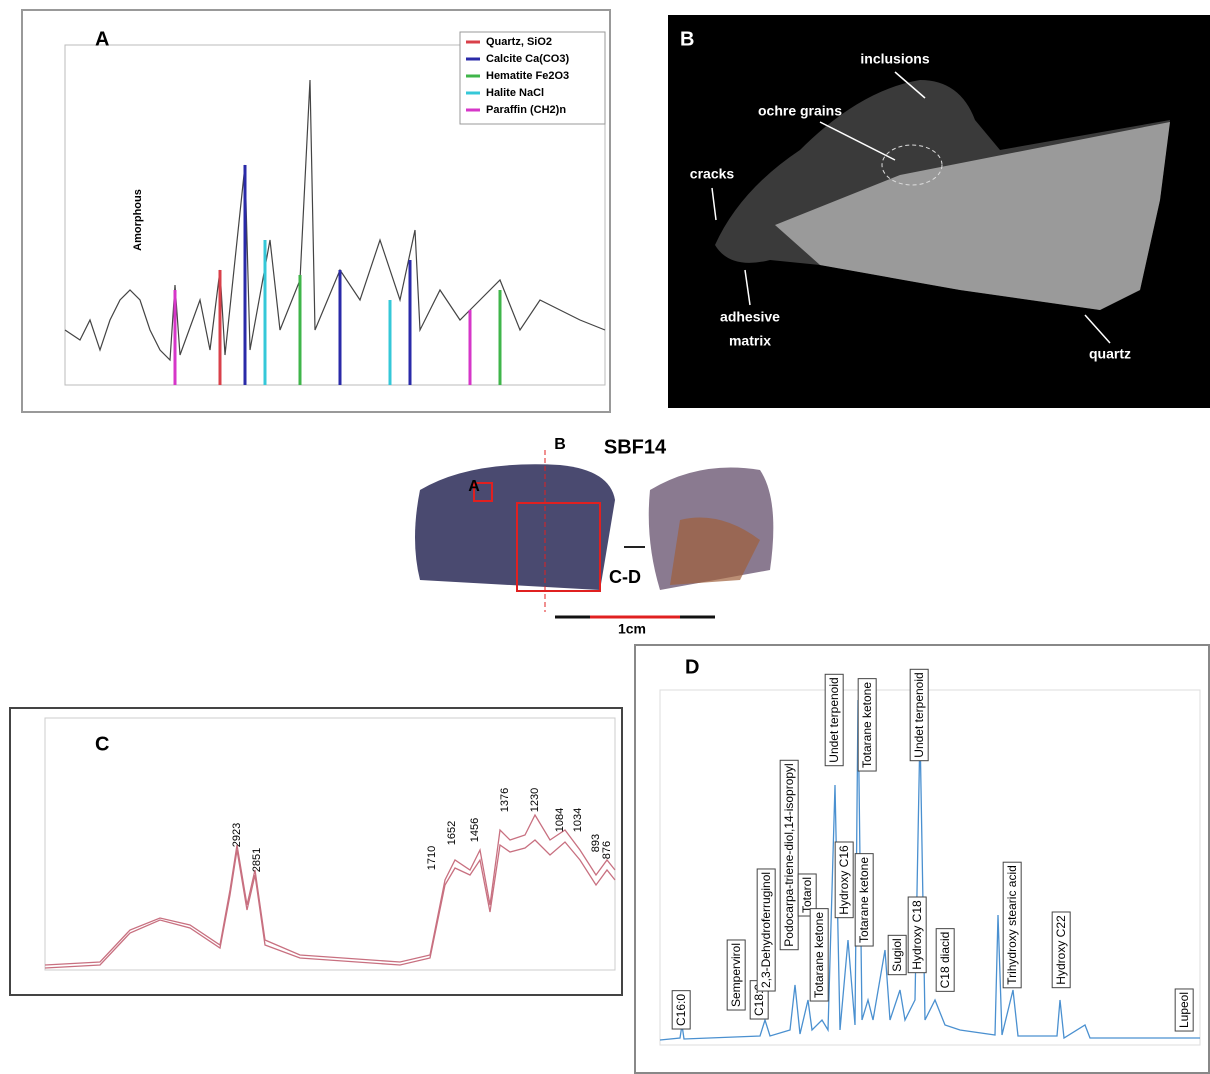 This screenshot has height=1074, width=1210. Describe the element at coordinates (560, 444) in the screenshot. I see `label: B` at that location.